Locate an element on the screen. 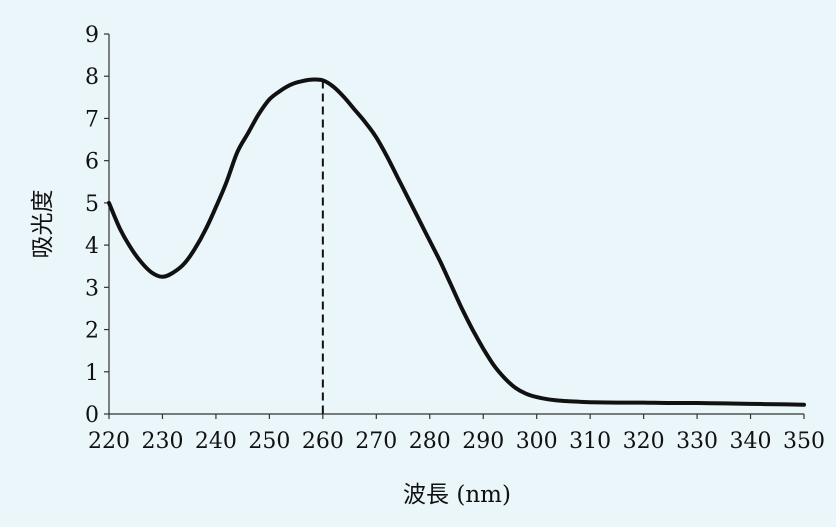  y-tick-label: 1 is located at coordinates (92, 373).